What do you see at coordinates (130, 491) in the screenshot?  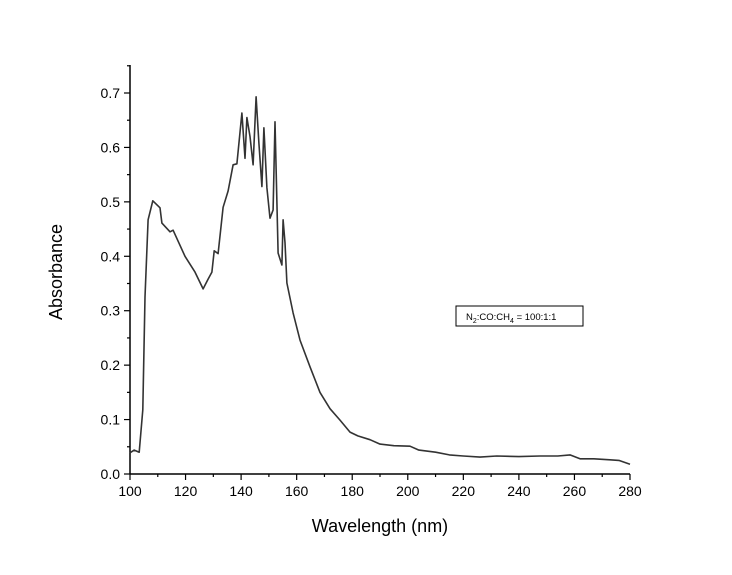 I see `x-tick-label: 100` at bounding box center [130, 491].